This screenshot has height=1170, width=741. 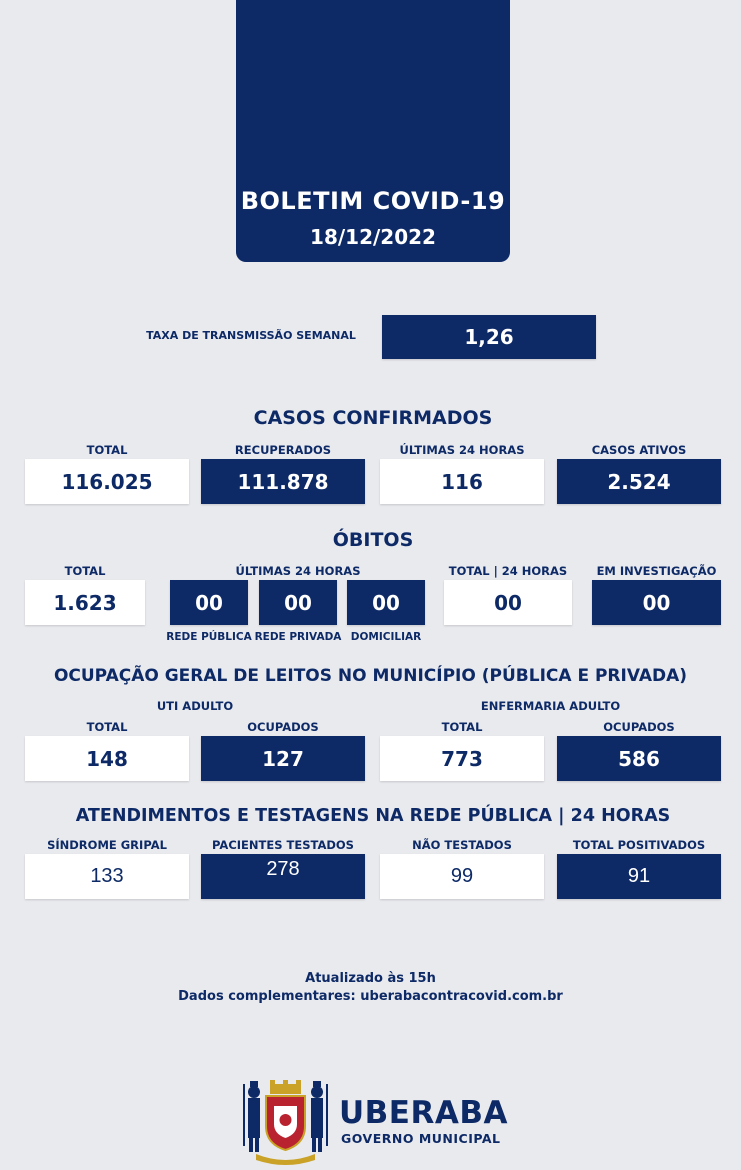 What do you see at coordinates (639, 450) in the screenshot?
I see `cases-active-label: CASOS ATIVOS` at bounding box center [639, 450].